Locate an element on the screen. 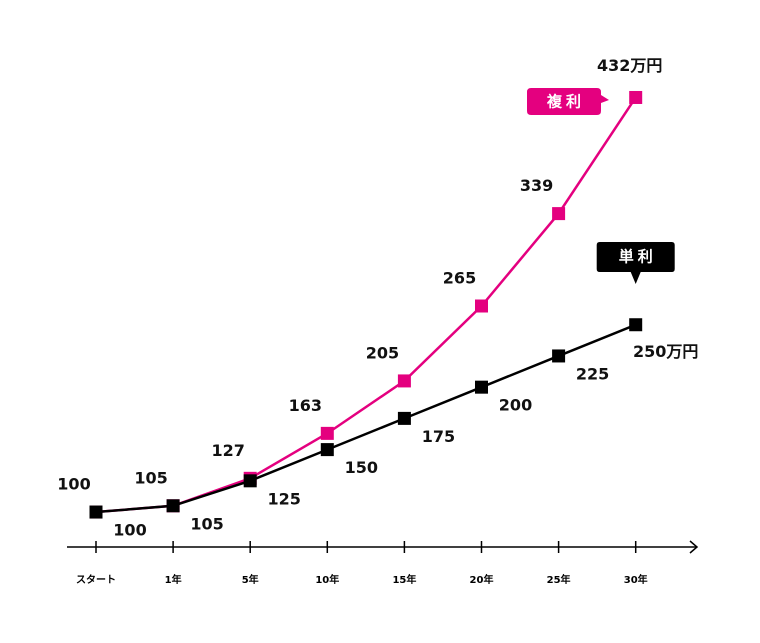 This screenshot has width=760, height=643. legend-label: 単利 is located at coordinates (638, 257).